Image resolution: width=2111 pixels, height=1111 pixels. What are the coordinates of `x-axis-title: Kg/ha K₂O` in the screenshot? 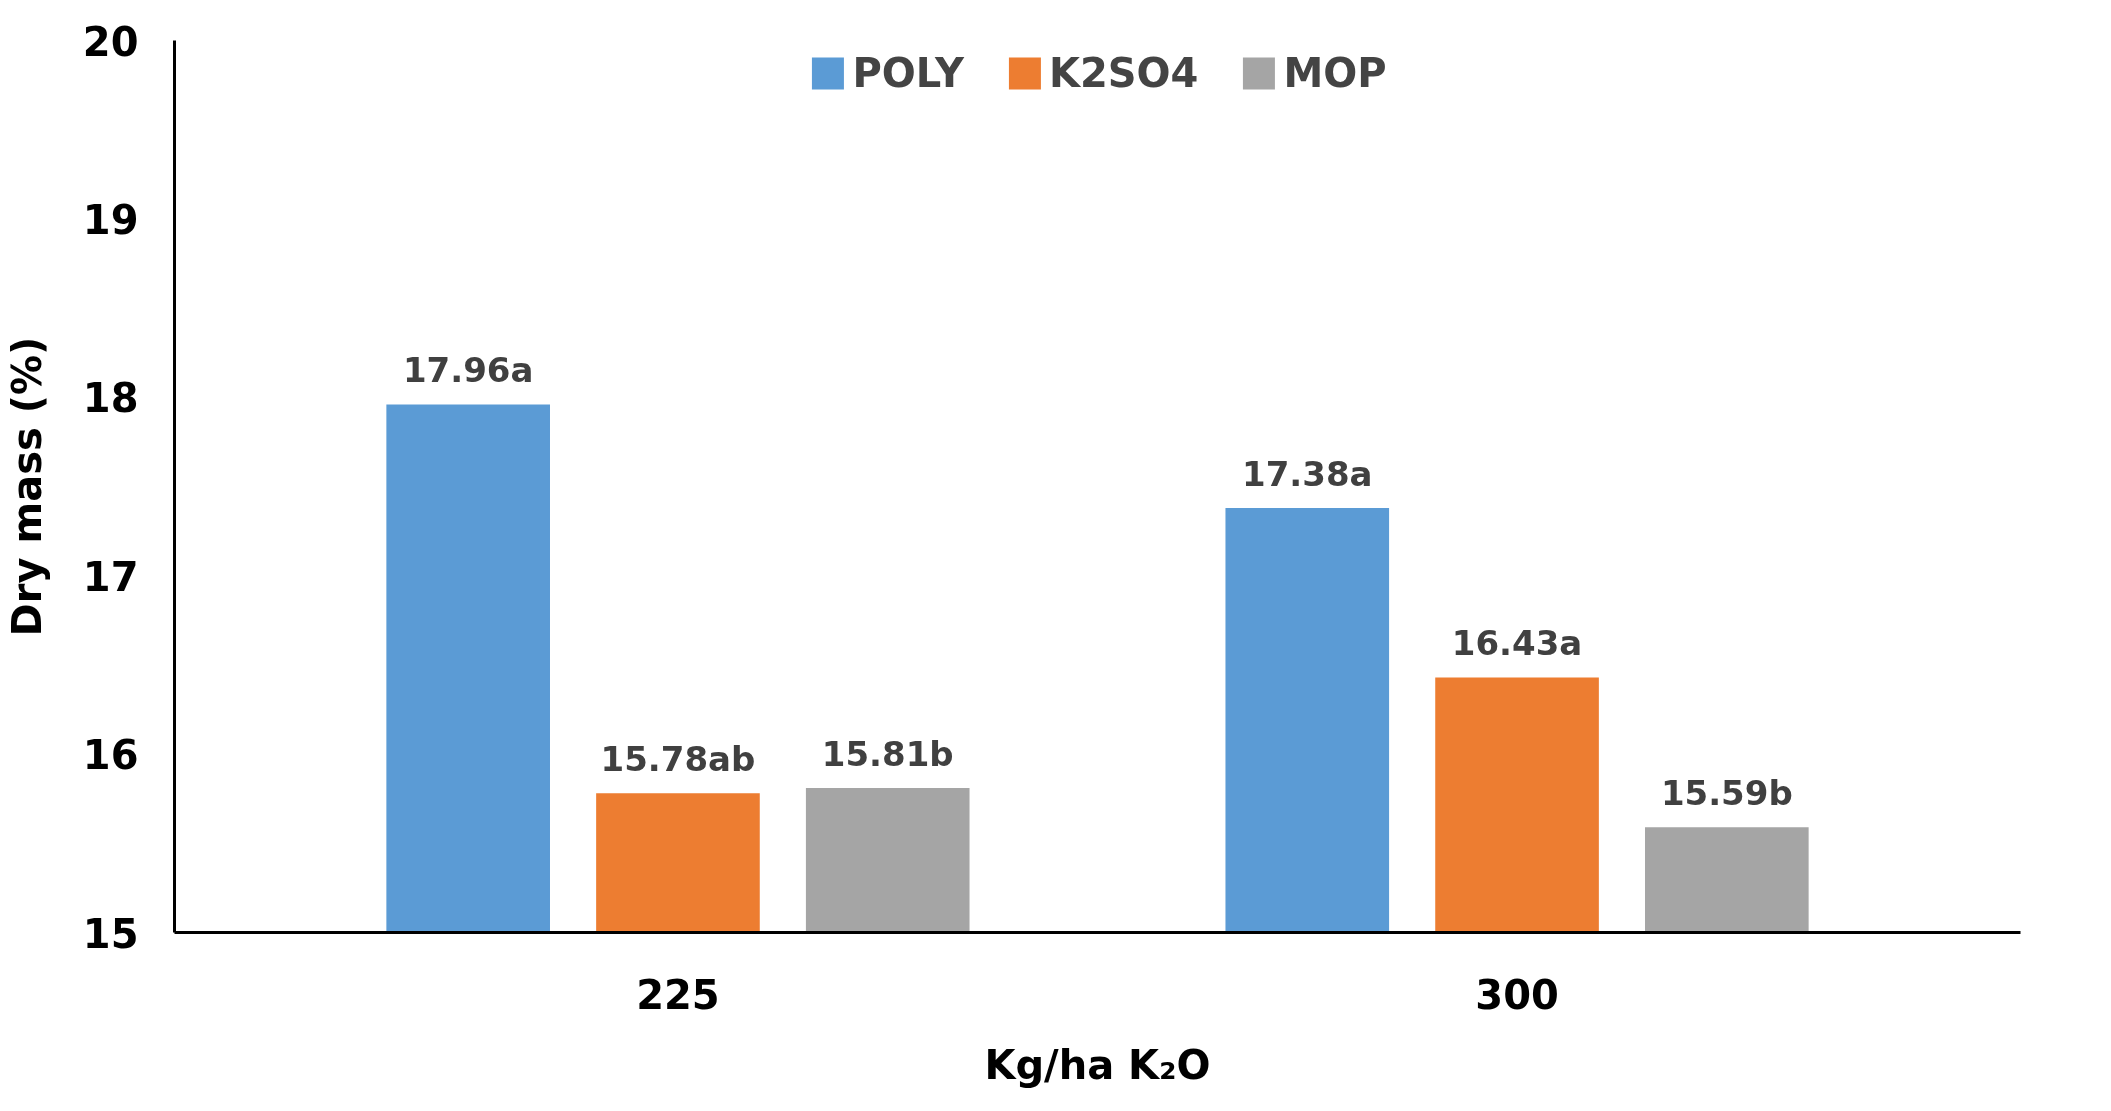 It's located at (1097, 1064).